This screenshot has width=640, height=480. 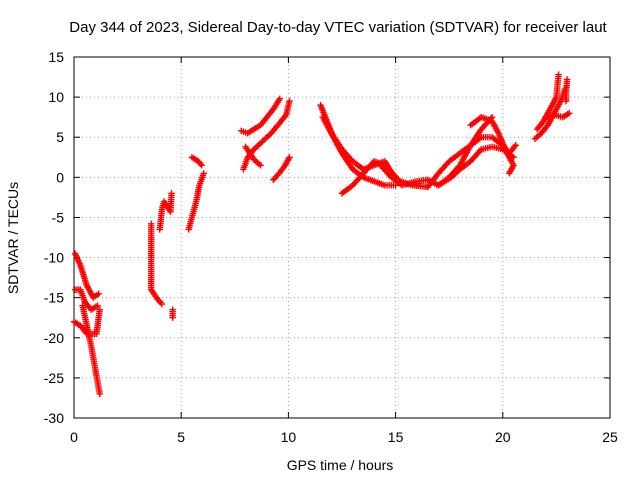 I want to click on x-tick-label: 15, so click(x=396, y=437).